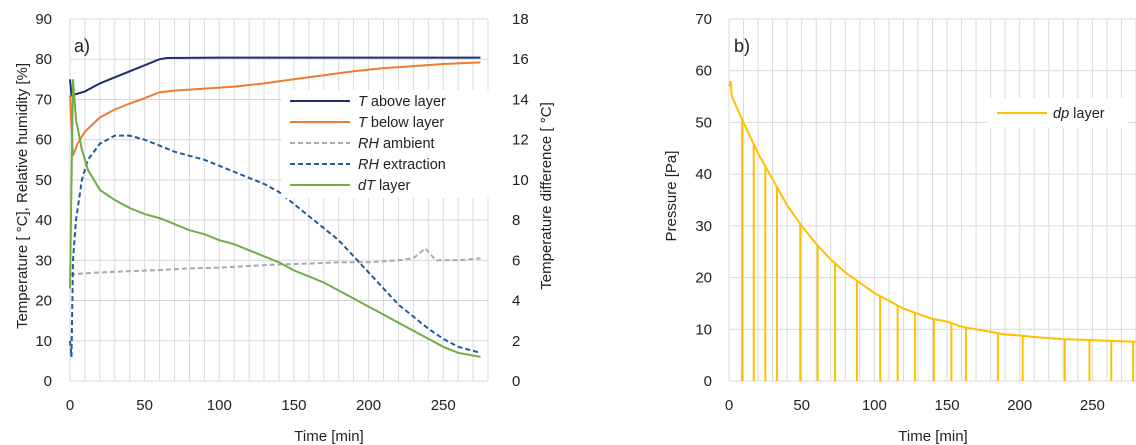  I want to click on panel-a-x-tick-label: 100, so click(219, 405).